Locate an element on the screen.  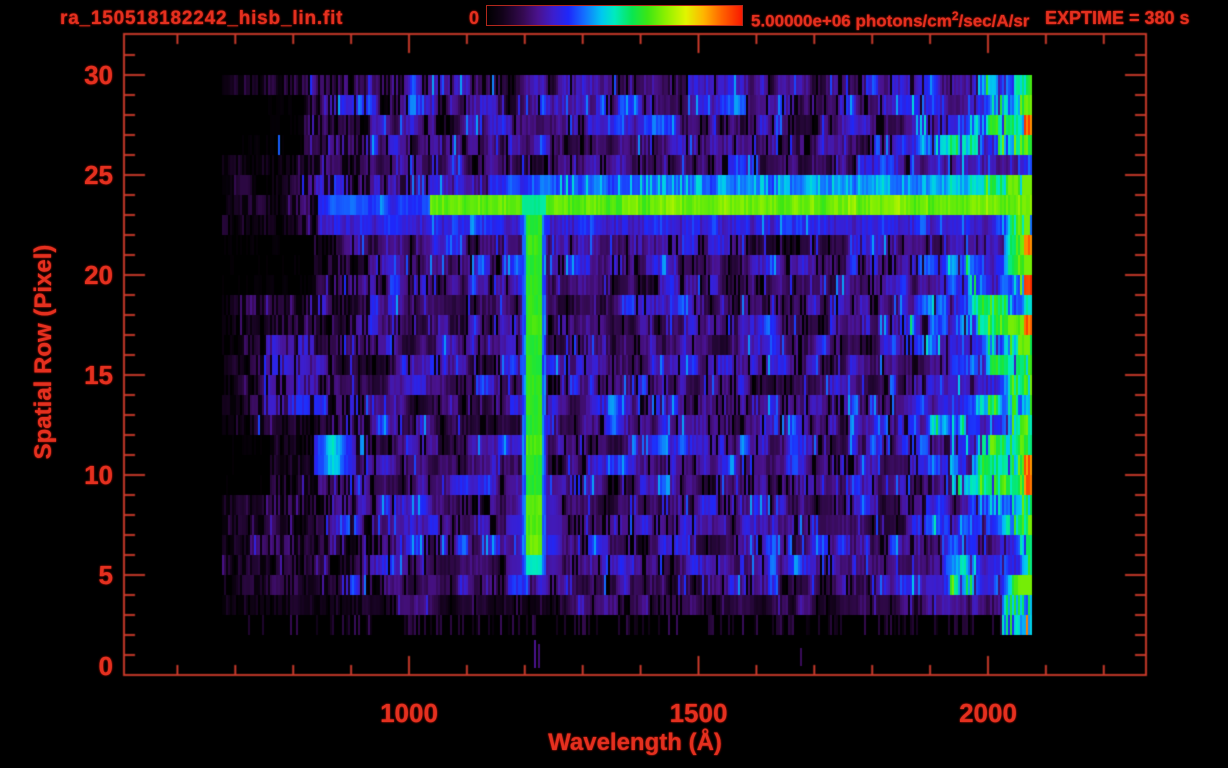
y-tick-label: 5 is located at coordinates (105, 575).